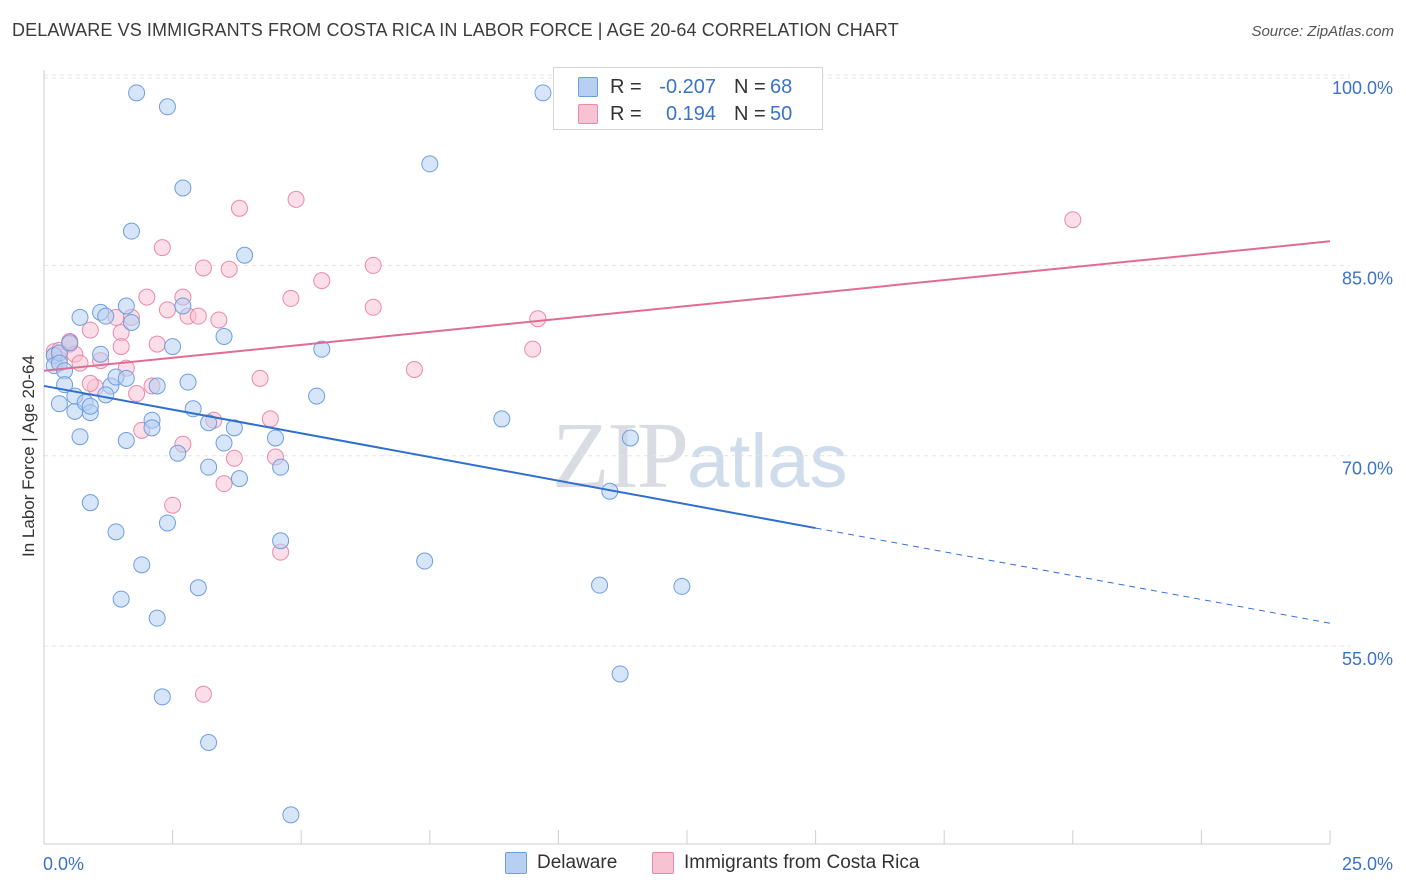 The image size is (1406, 892). What do you see at coordinates (781, 86) in the screenshot?
I see `delaware-n-value: 68` at bounding box center [781, 86].